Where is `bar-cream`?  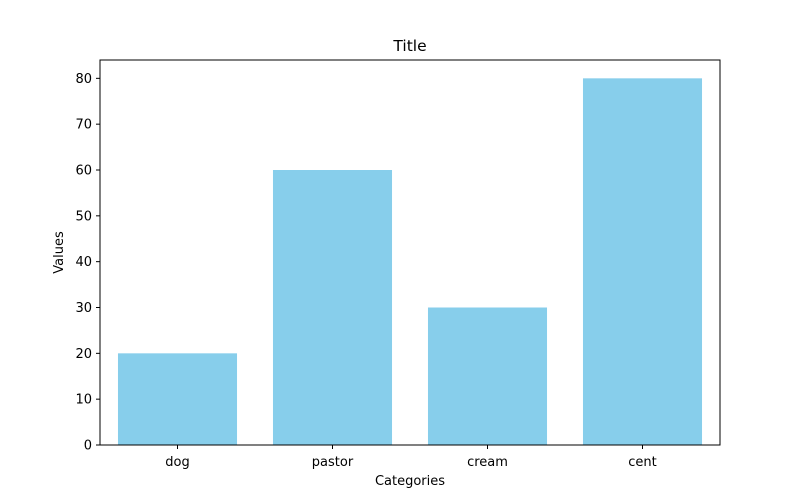
bar-cream is located at coordinates (487, 376).